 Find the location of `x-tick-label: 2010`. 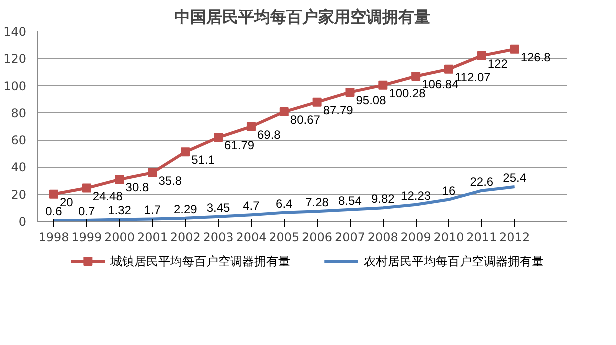

x-tick-label: 2010 is located at coordinates (449, 237).